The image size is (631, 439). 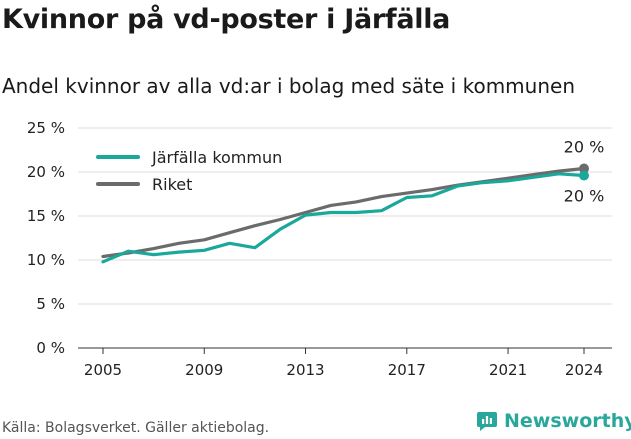 I want to click on y-tick-label: 20 %, so click(x=46, y=172).